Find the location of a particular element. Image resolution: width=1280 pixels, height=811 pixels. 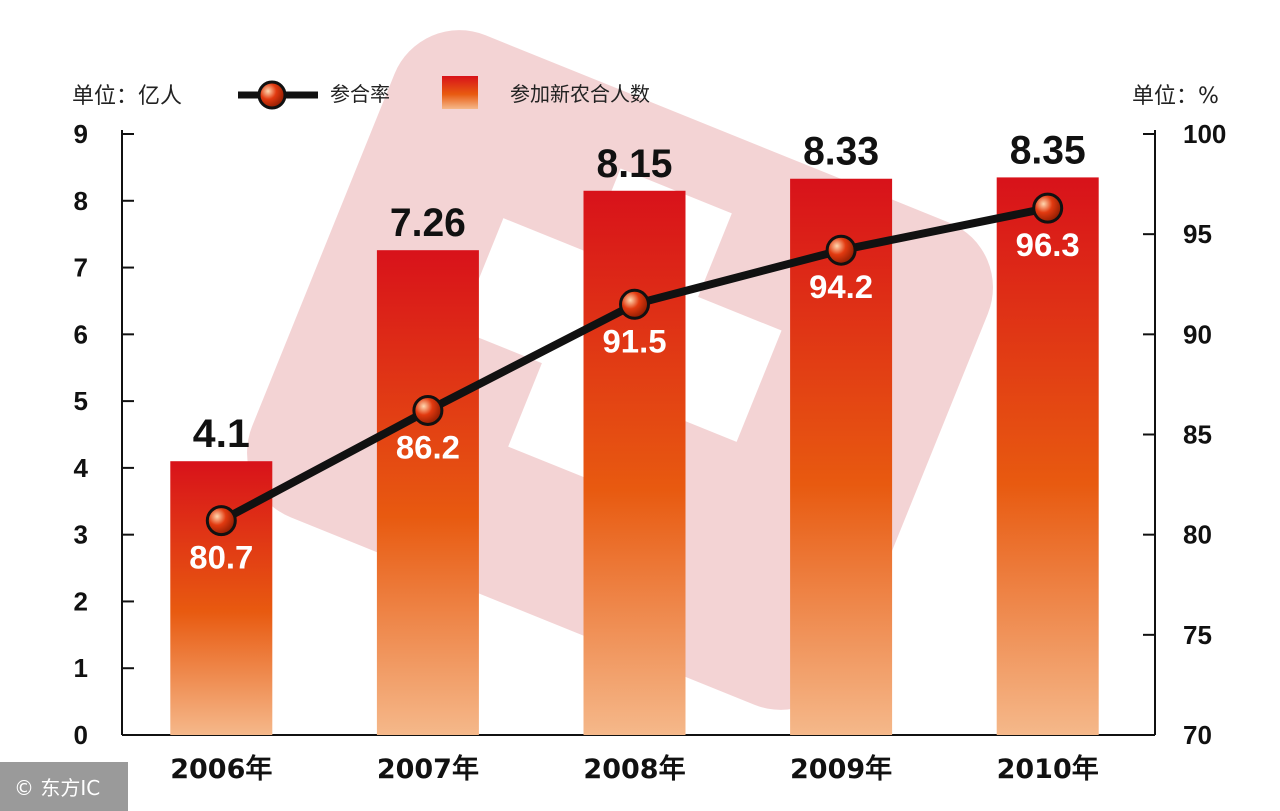

x-tick-label: 2010年 is located at coordinates (1048, 769).